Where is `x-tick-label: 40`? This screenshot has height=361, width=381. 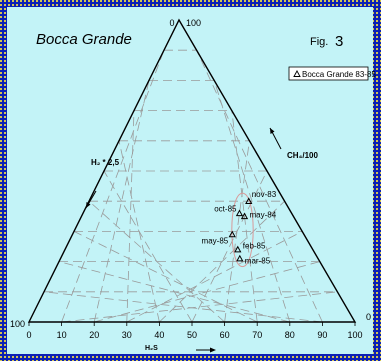 x-tick-label: 40 is located at coordinates (159, 335).